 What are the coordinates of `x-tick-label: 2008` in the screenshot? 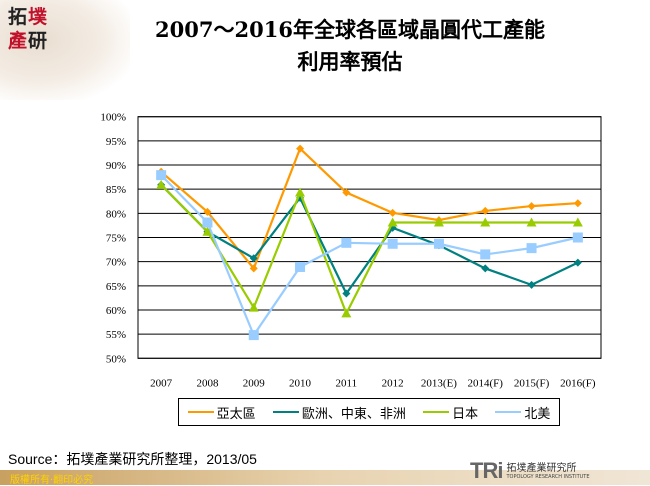 It's located at (207, 383).